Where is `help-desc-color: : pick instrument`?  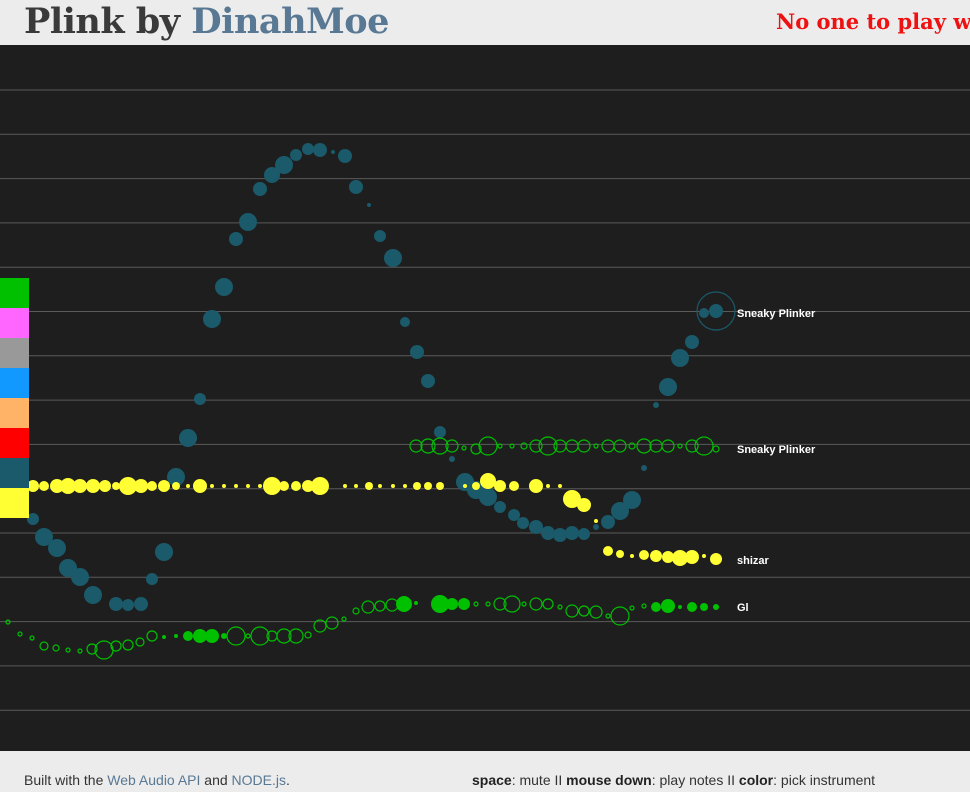
help-desc-color: : pick instrument is located at coordinates (824, 780).